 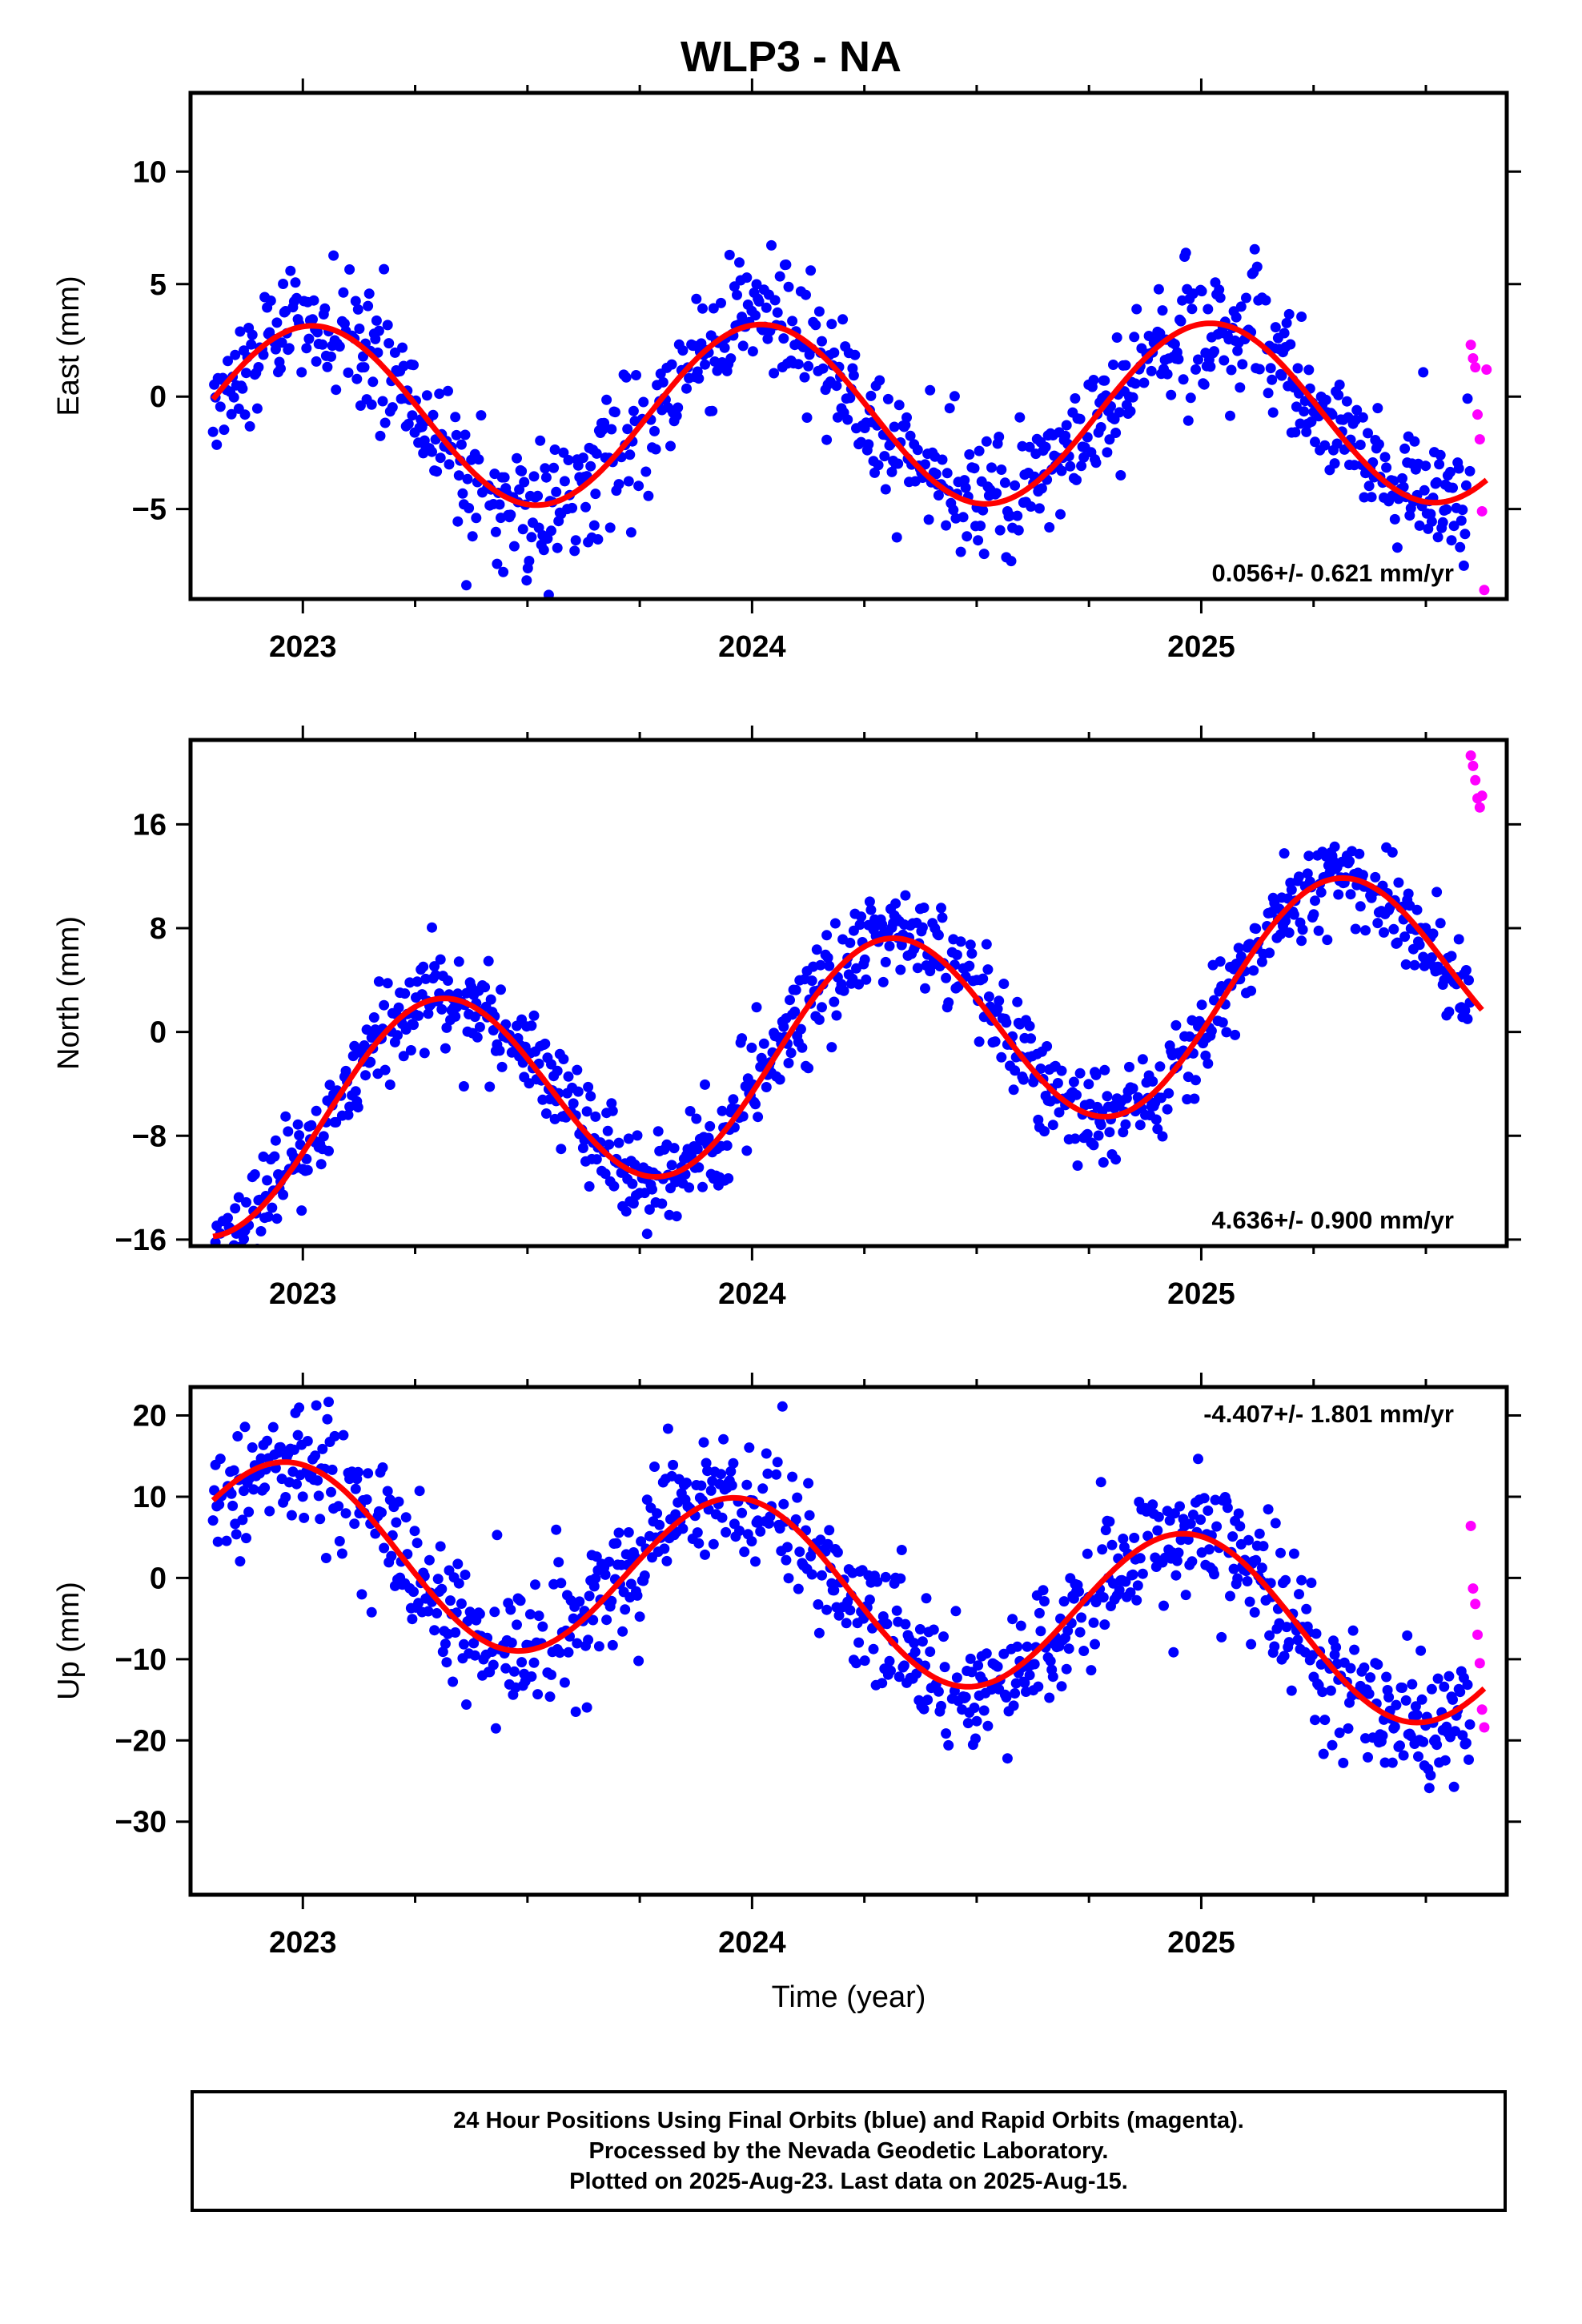 I want to click on x-tick-label: 2025, so click(x=1201, y=1294).